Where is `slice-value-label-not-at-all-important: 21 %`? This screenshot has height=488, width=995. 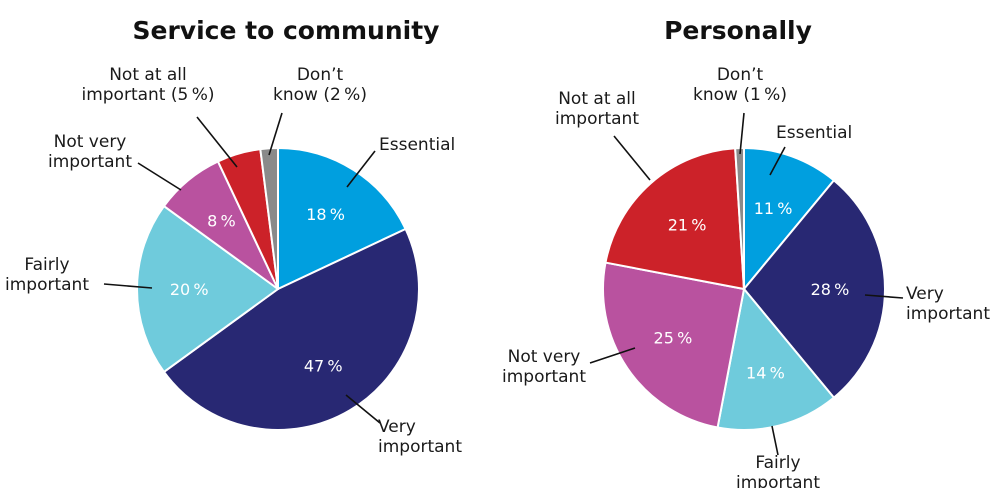
slice-value-label-not-at-all-important: 21 % is located at coordinates (687, 225).